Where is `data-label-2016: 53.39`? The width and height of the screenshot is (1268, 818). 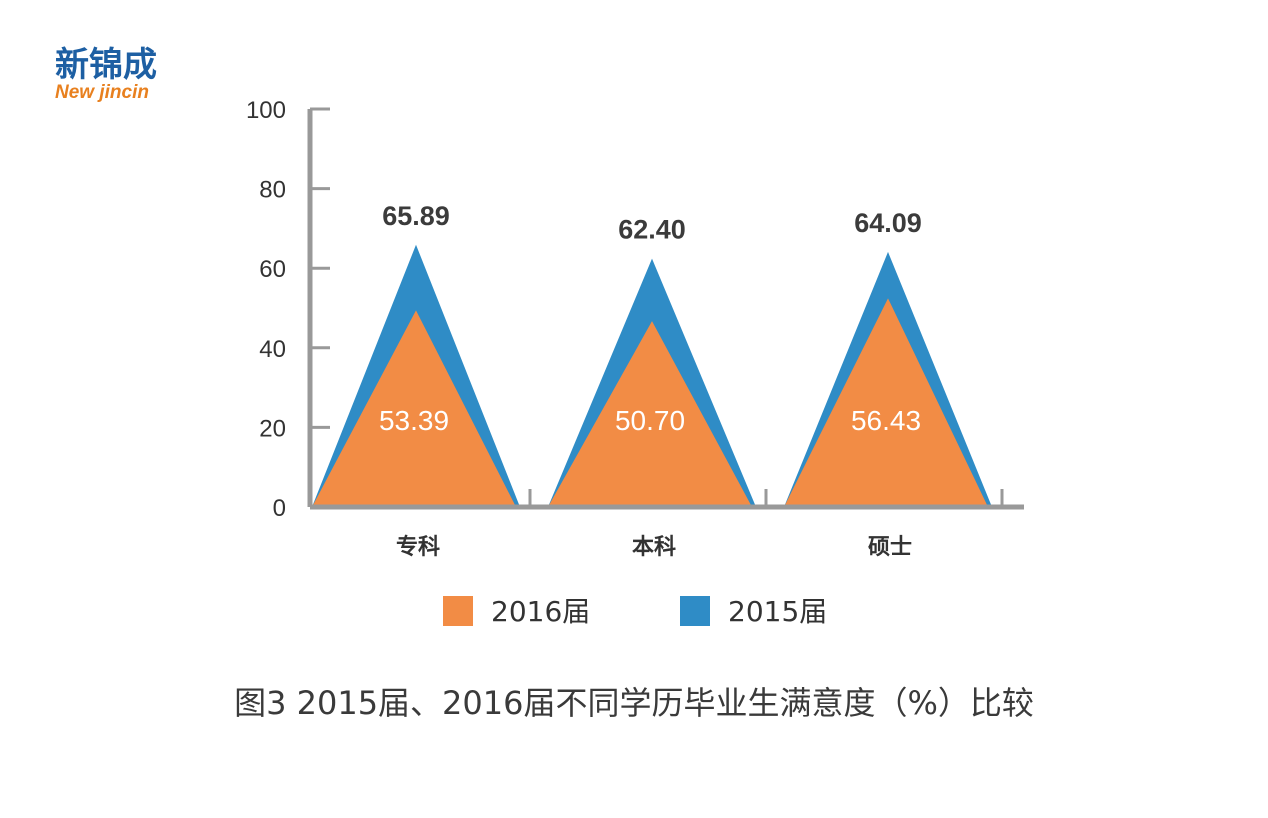 data-label-2016: 53.39 is located at coordinates (414, 420).